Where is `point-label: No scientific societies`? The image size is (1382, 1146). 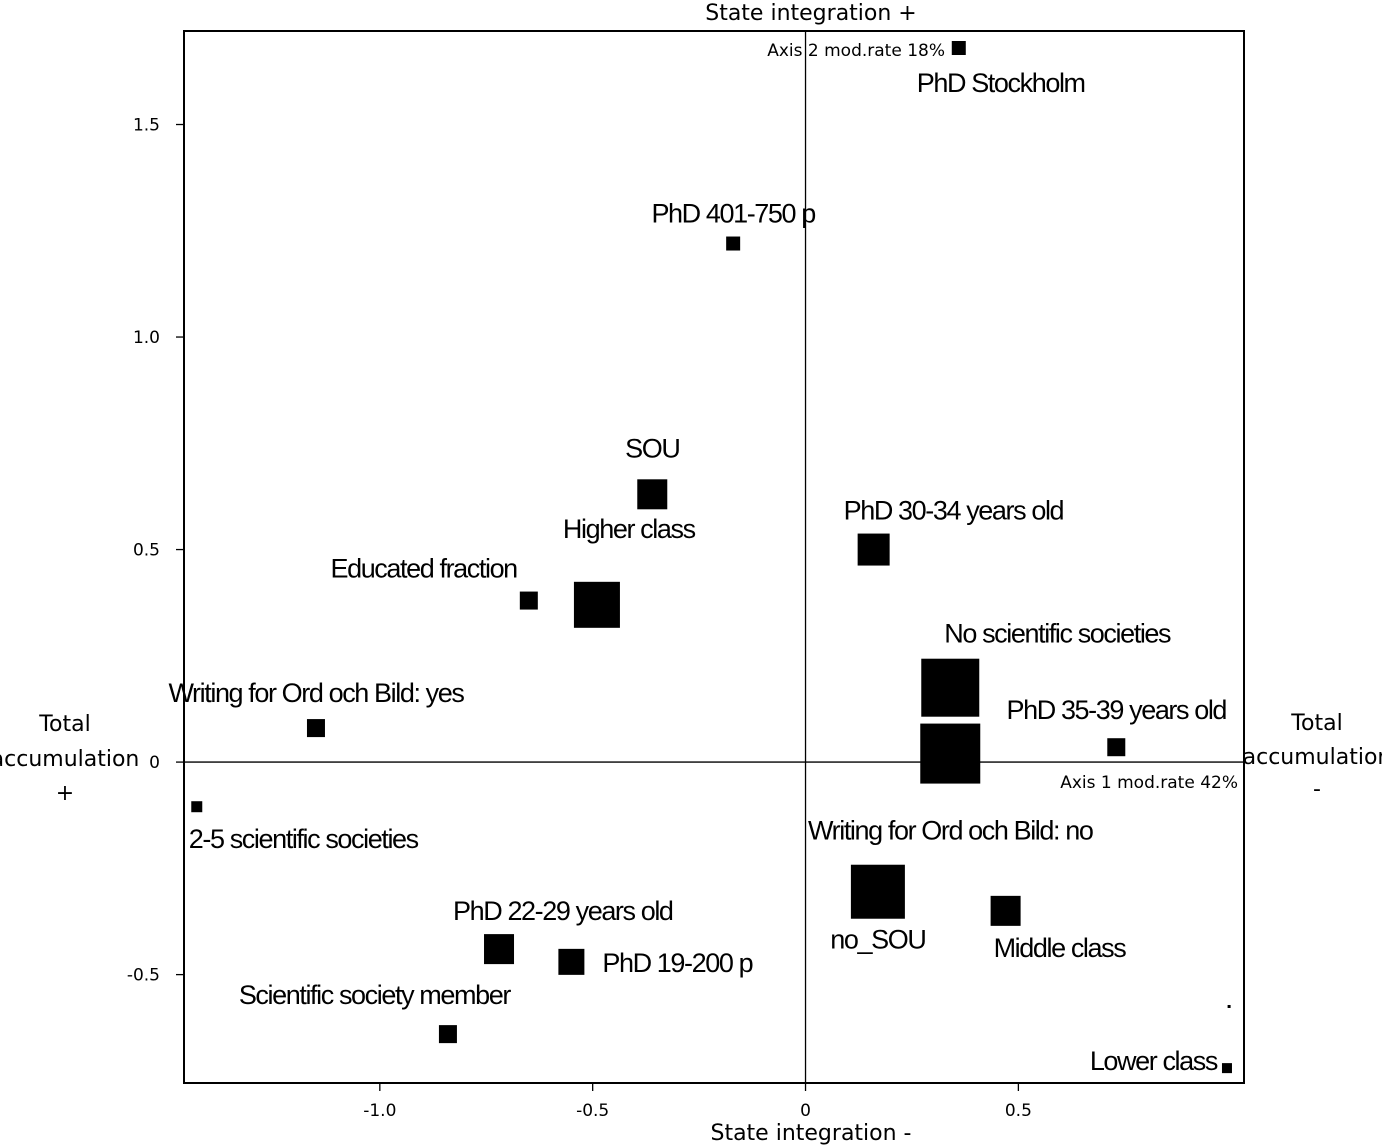 point-label: No scientific societies is located at coordinates (1057, 634).